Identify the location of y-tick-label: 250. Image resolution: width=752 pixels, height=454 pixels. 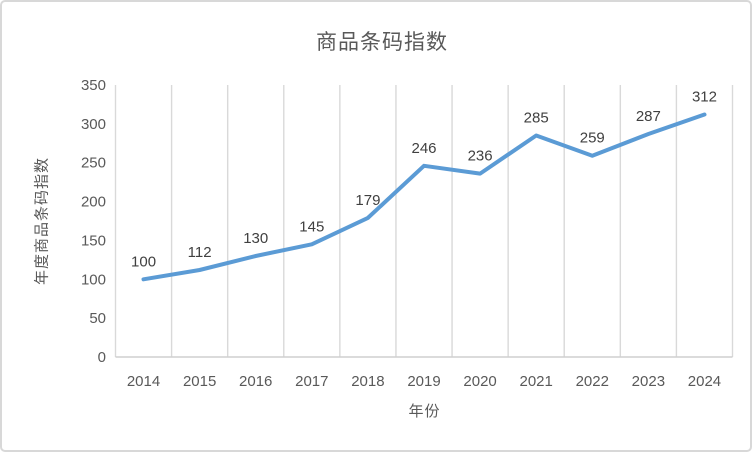
(93, 163).